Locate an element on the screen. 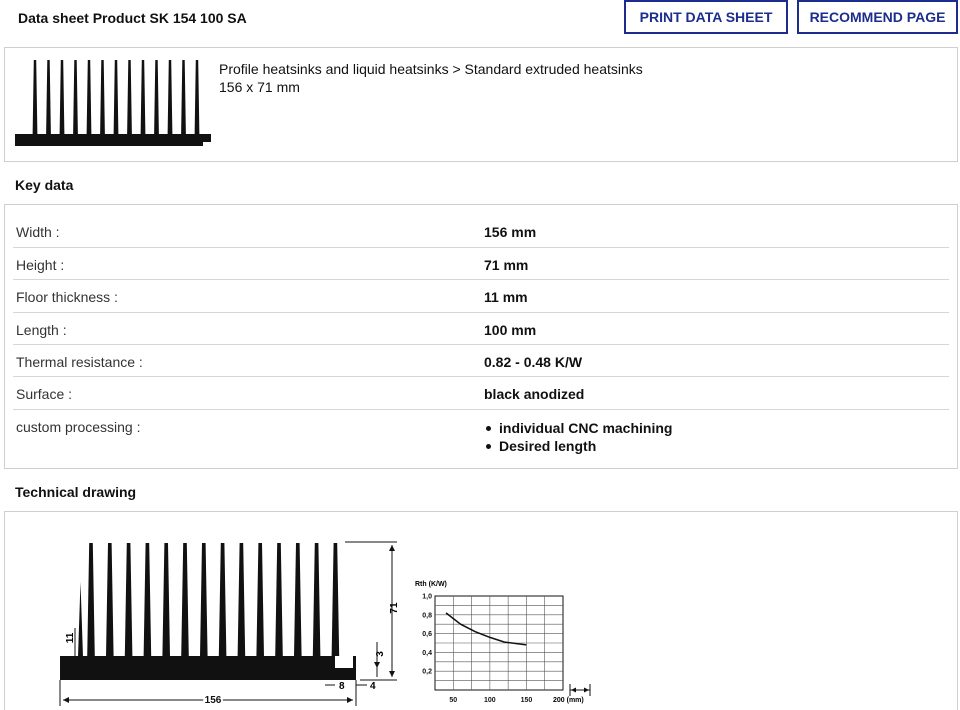 The width and height of the screenshot is (960, 710). row-value: 11 mm is located at coordinates (506, 297).